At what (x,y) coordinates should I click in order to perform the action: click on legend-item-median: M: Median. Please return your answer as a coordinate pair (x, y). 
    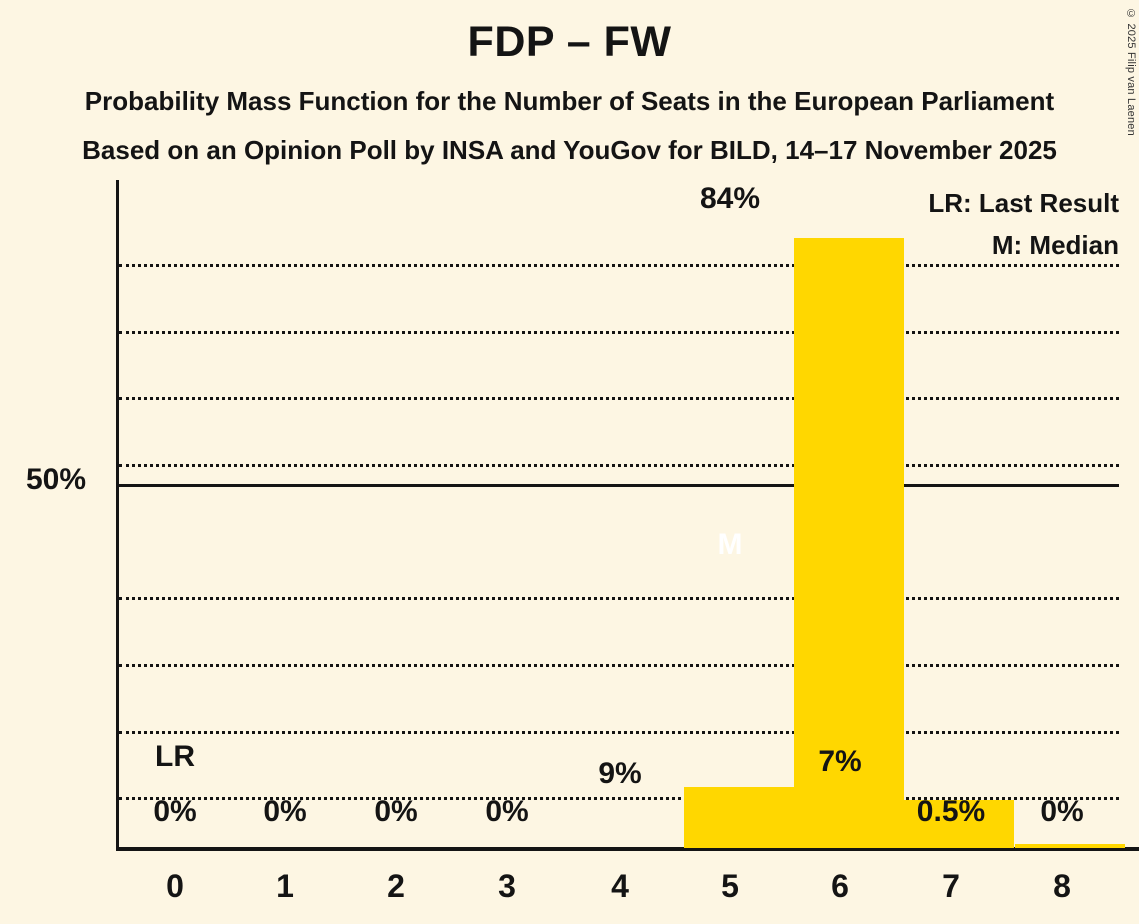
    Looking at the image, I should click on (1055, 245).